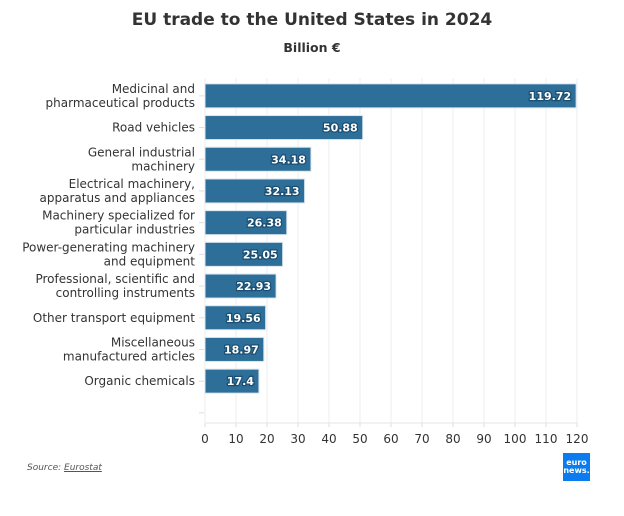 The height and width of the screenshot is (516, 624). What do you see at coordinates (312, 47) in the screenshot?
I see `chart-subtitle: Billion €` at bounding box center [312, 47].